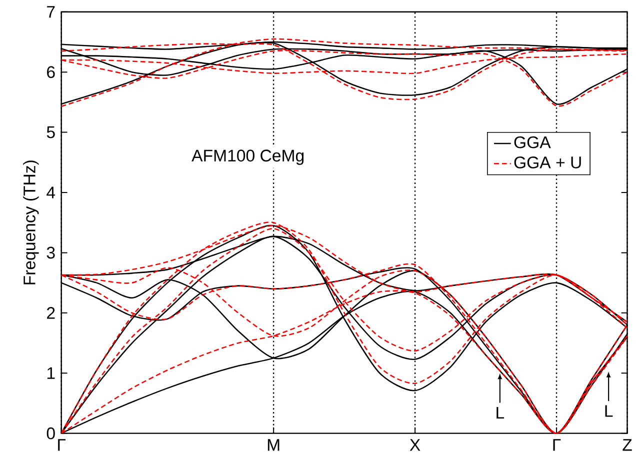 Image resolution: width=638 pixels, height=467 pixels. I want to click on legend-label: GGA + U, so click(547, 162).